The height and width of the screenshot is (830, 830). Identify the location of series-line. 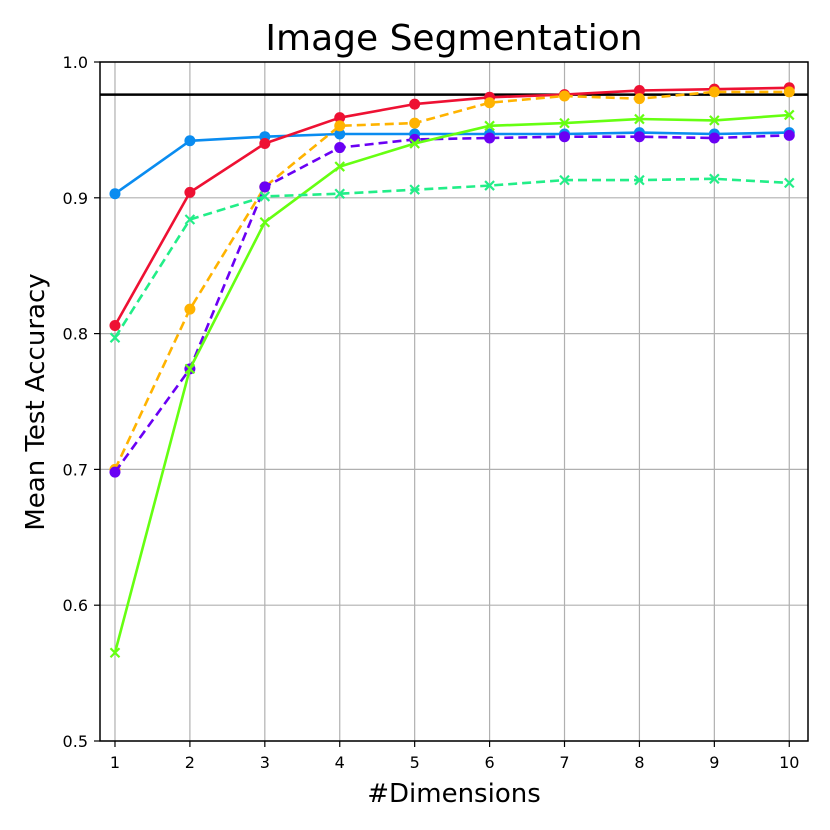
(452, 163).